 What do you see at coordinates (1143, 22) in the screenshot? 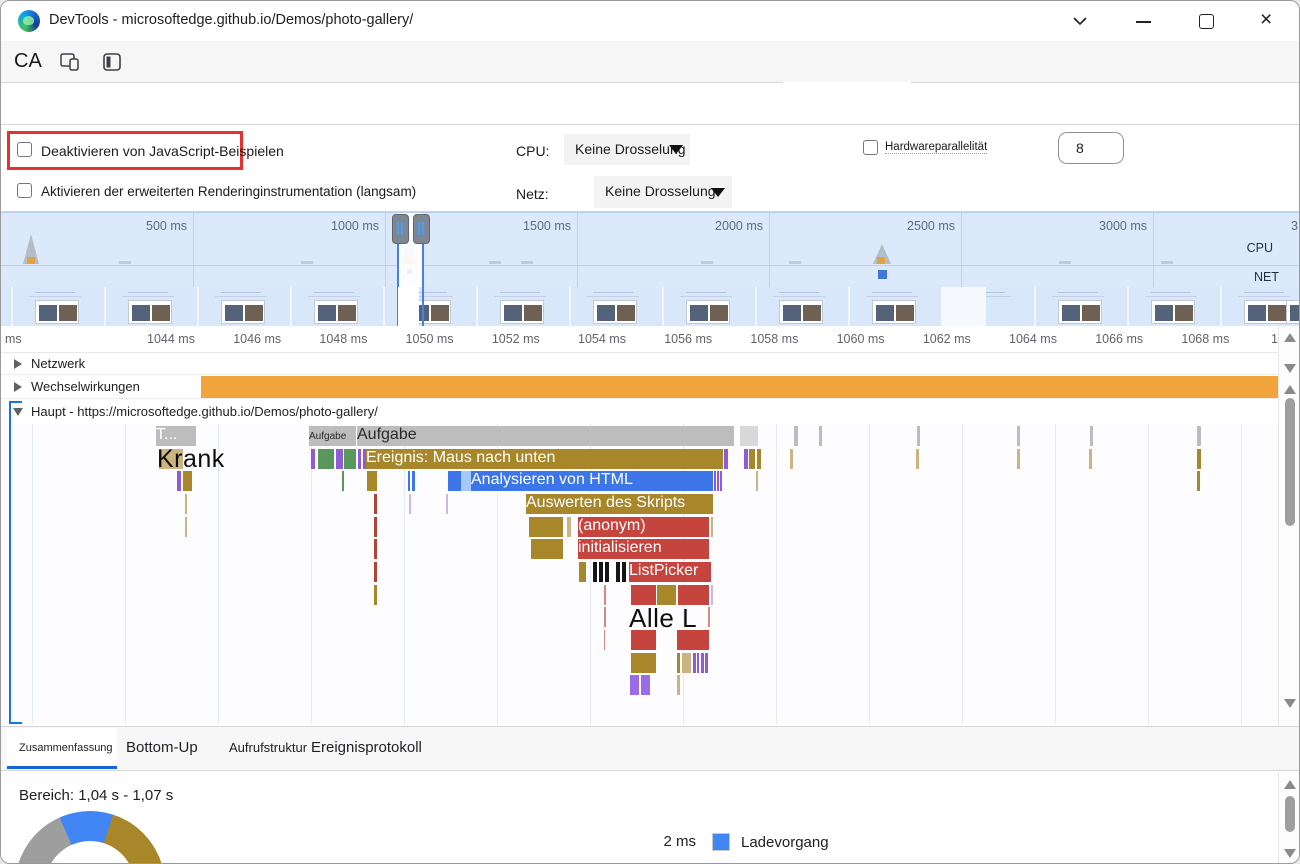
I see `minimize-button` at bounding box center [1143, 22].